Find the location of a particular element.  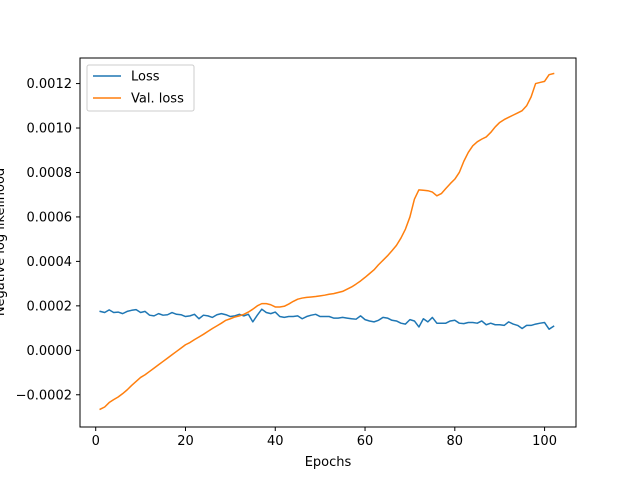

x-tick-label: 40 is located at coordinates (275, 441).